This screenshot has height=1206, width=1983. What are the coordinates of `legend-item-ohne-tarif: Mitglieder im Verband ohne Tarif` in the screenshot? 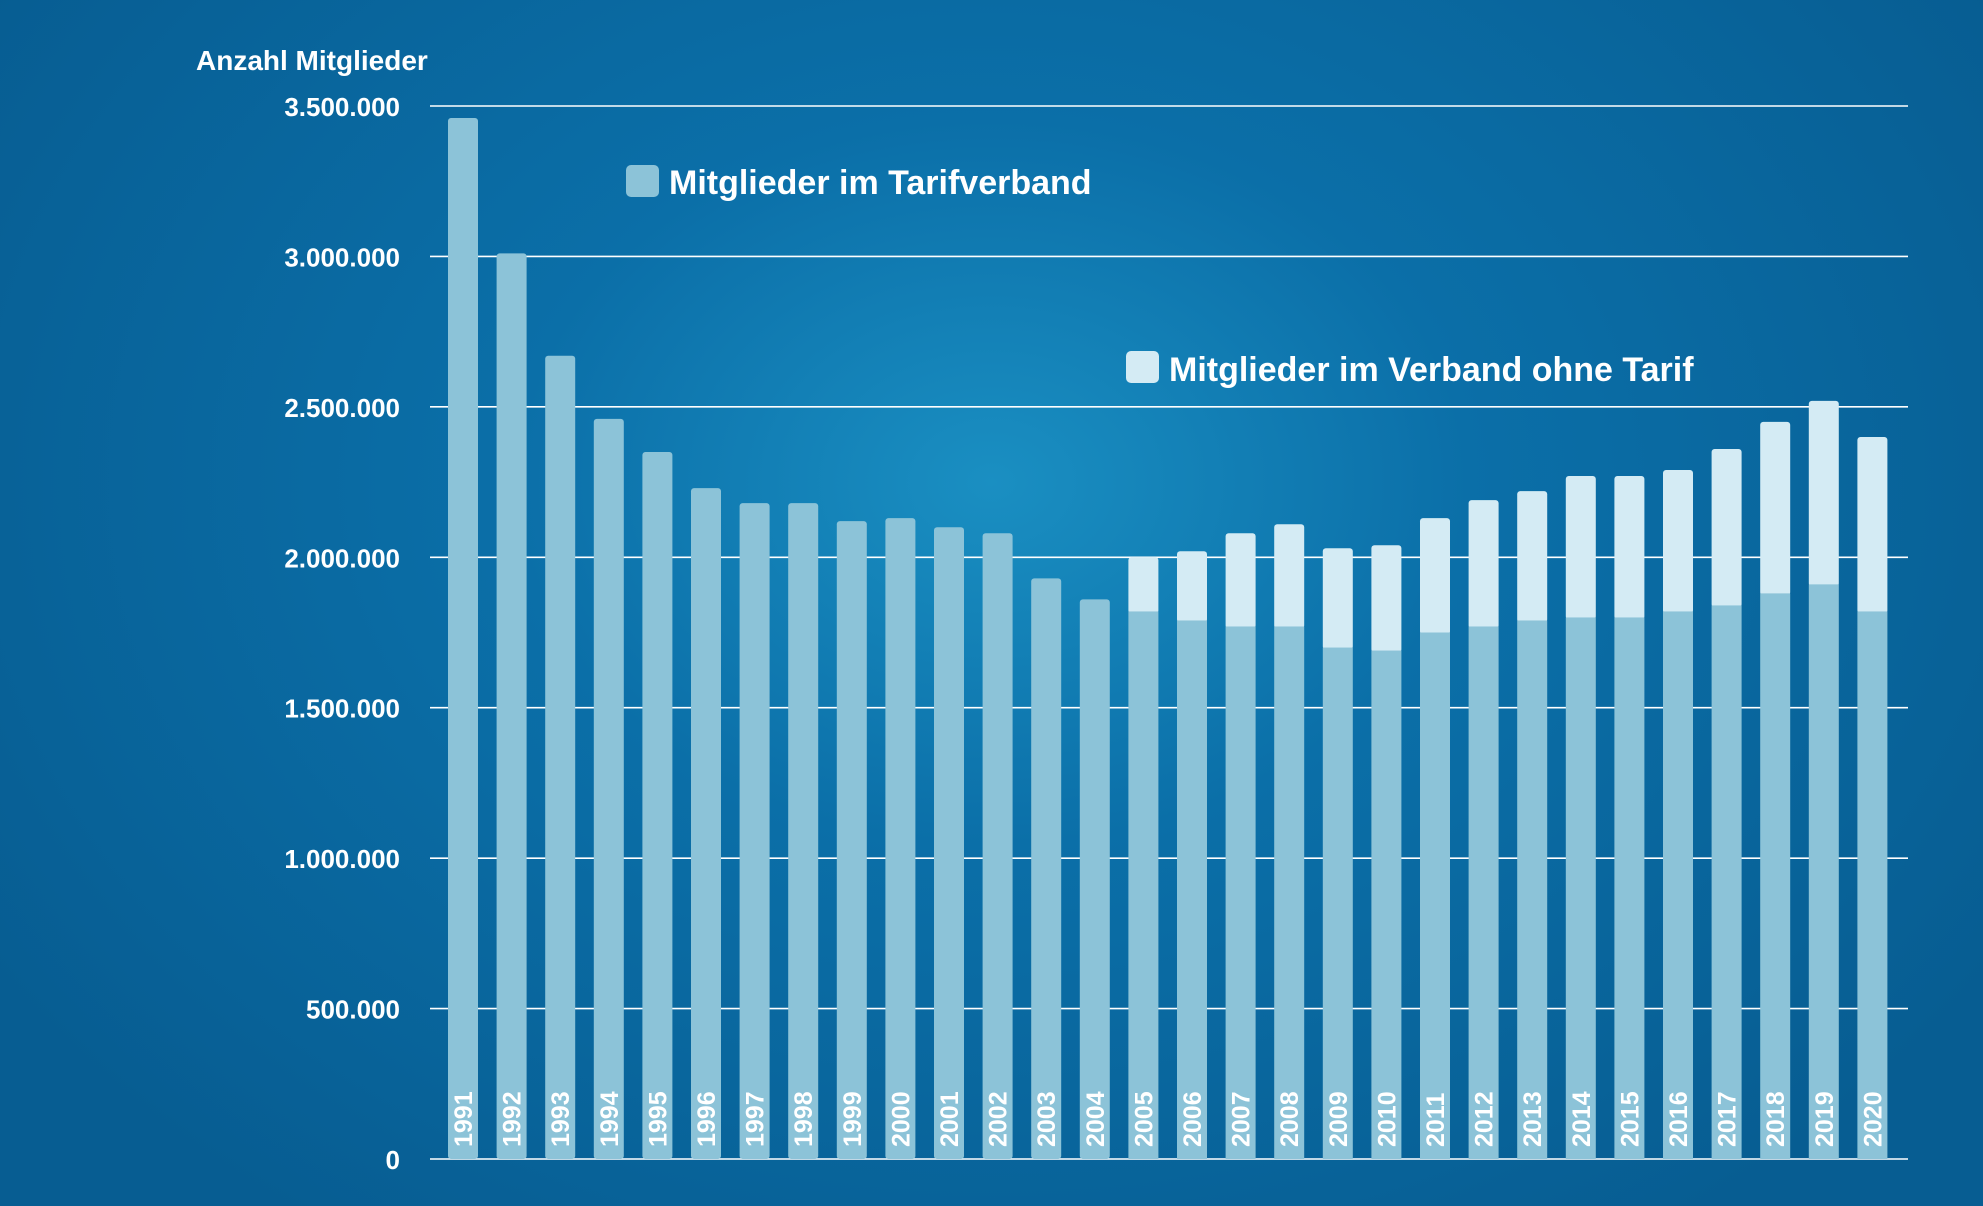 It's located at (1410, 370).